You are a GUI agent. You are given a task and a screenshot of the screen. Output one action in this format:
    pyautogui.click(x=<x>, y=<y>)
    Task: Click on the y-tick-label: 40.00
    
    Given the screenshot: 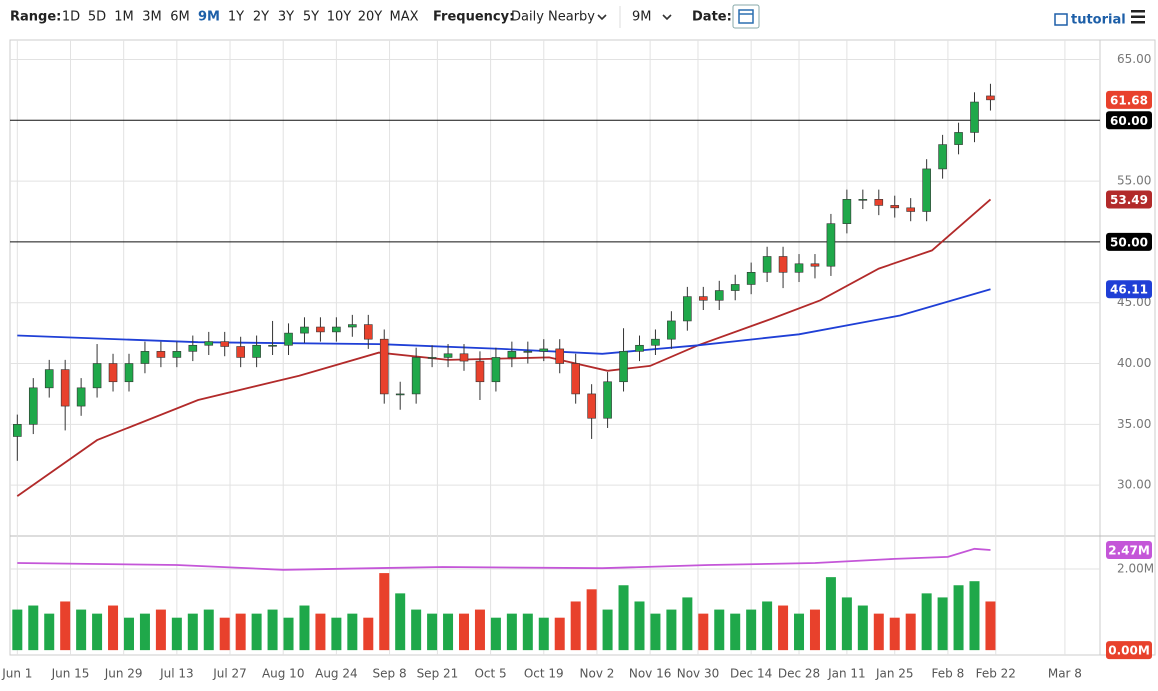 What is the action you would take?
    pyautogui.click(x=1134, y=363)
    